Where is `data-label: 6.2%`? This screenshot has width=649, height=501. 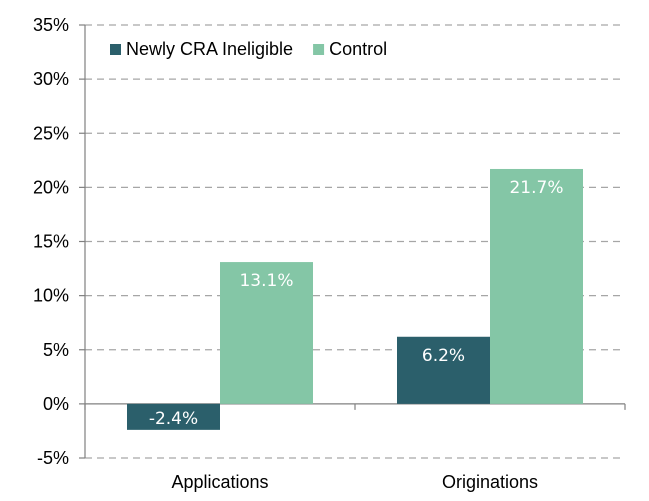
data-label: 6.2% is located at coordinates (443, 356).